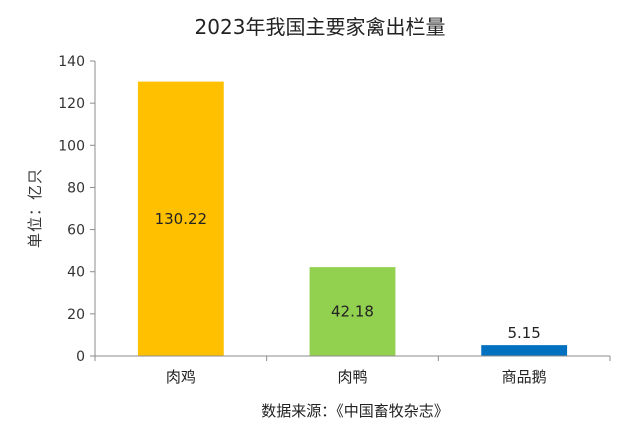 This screenshot has height=442, width=640. Describe the element at coordinates (77, 209) in the screenshot. I see `y-axis: 0 20 40 60 80 100 120 140` at that location.